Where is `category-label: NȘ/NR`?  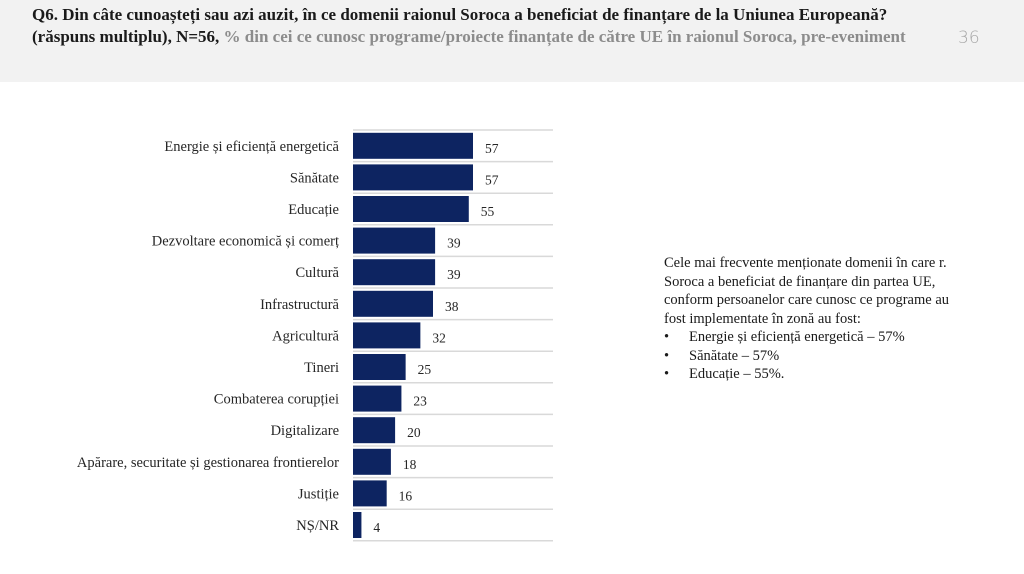 category-label: NȘ/NR is located at coordinates (317, 526).